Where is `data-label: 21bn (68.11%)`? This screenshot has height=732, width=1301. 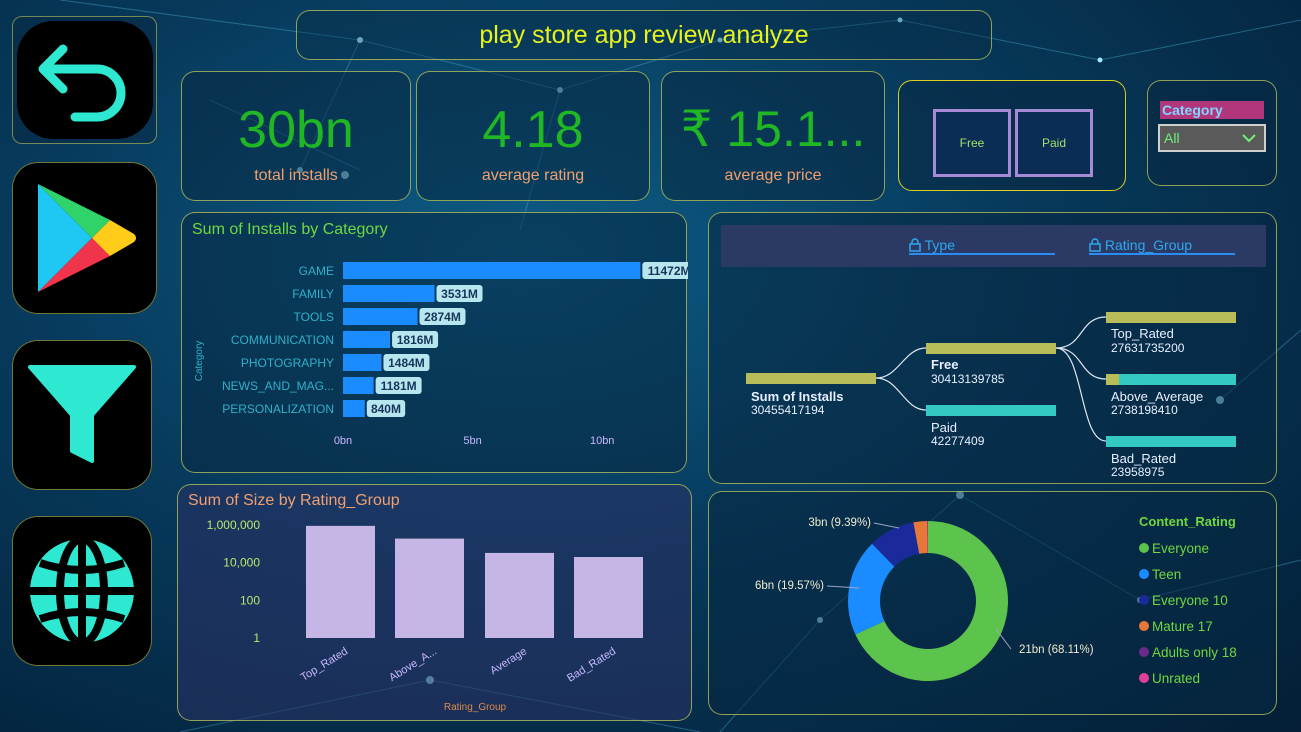 data-label: 21bn (68.11%) is located at coordinates (1056, 650).